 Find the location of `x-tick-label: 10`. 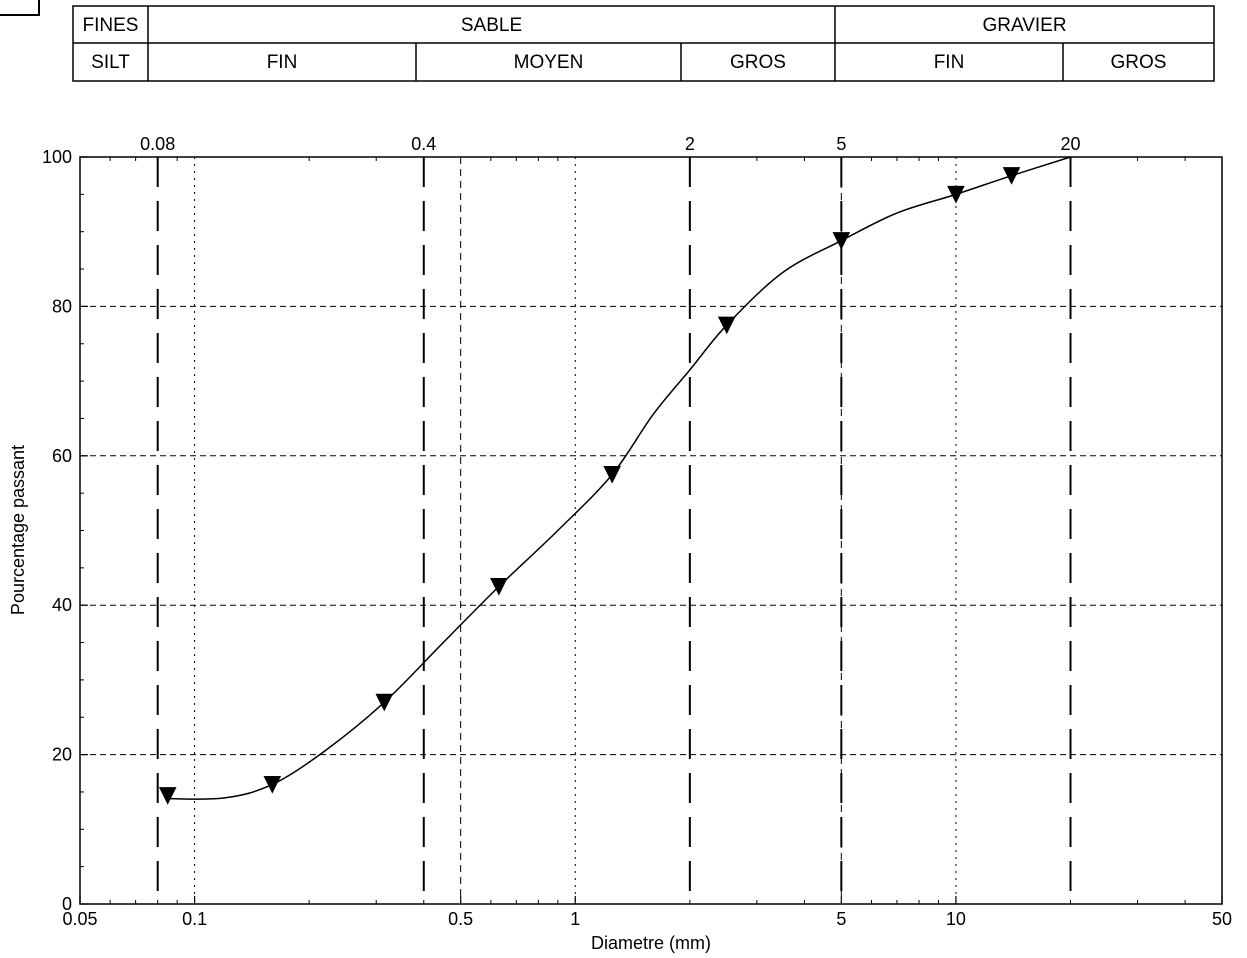

x-tick-label: 10 is located at coordinates (956, 919).